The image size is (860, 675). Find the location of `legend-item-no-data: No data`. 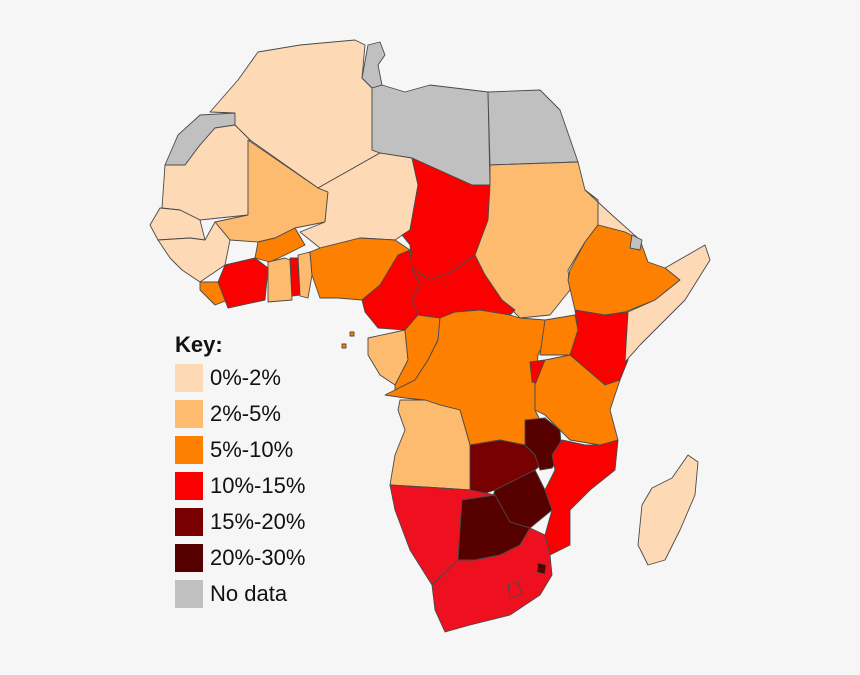

legend-item-no-data: No data is located at coordinates (240, 594).